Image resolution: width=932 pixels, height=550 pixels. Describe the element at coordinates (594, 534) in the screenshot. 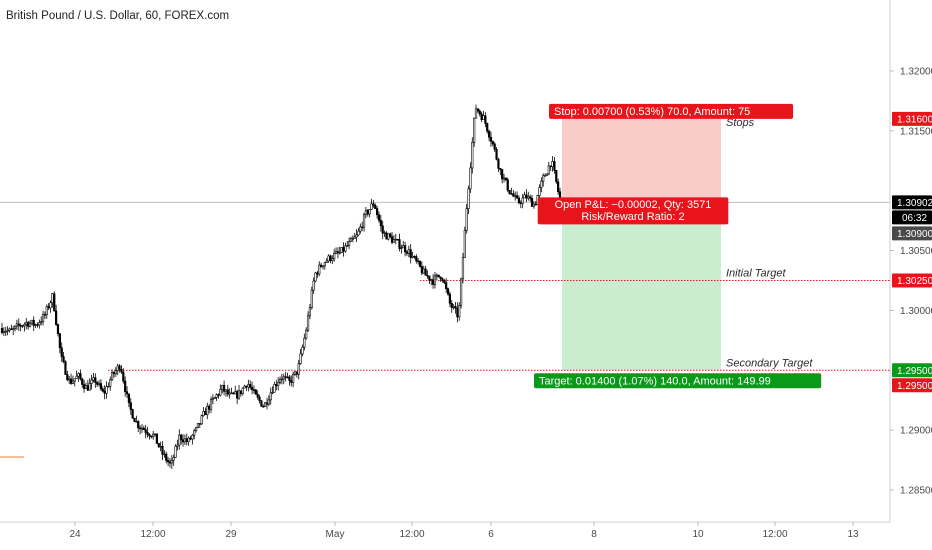

I see `x-tick-label-6: 8` at that location.